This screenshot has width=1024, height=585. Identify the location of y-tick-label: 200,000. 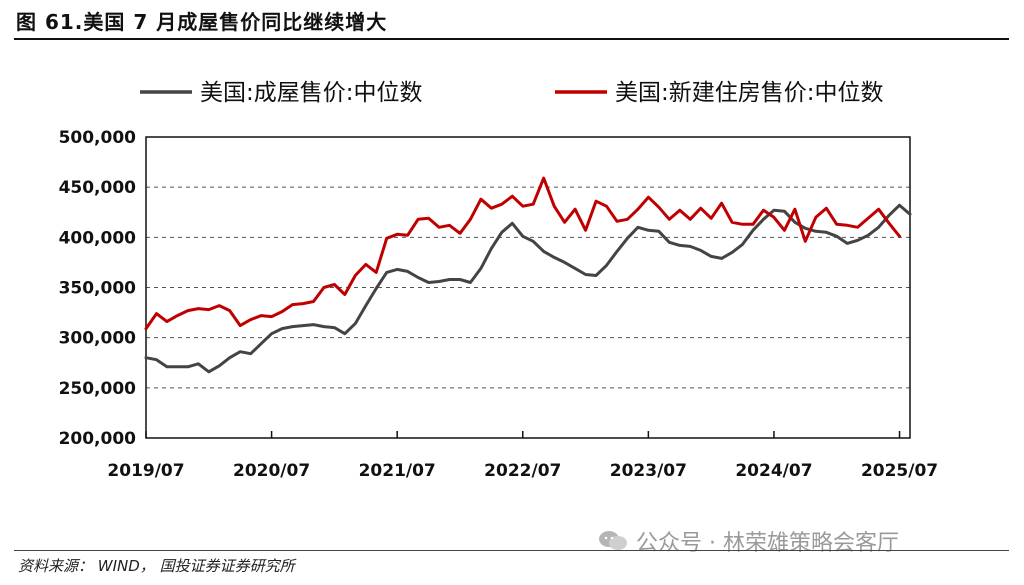
(98, 439).